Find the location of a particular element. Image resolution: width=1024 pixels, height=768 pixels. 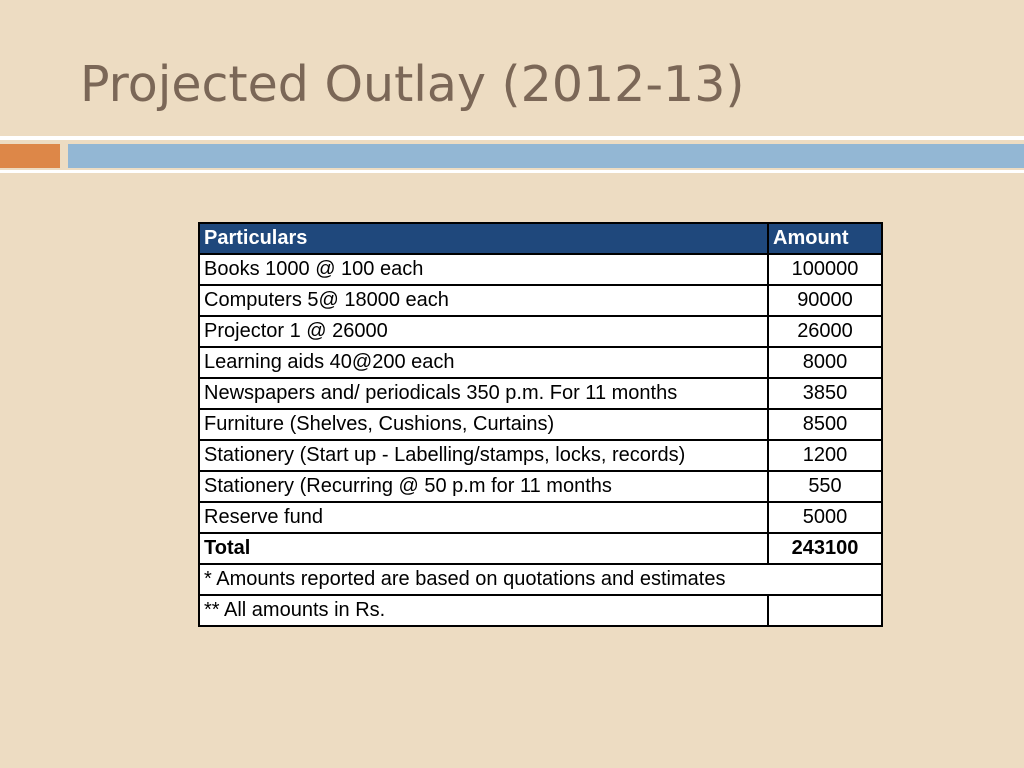

row-amount: 90000 is located at coordinates (825, 300).